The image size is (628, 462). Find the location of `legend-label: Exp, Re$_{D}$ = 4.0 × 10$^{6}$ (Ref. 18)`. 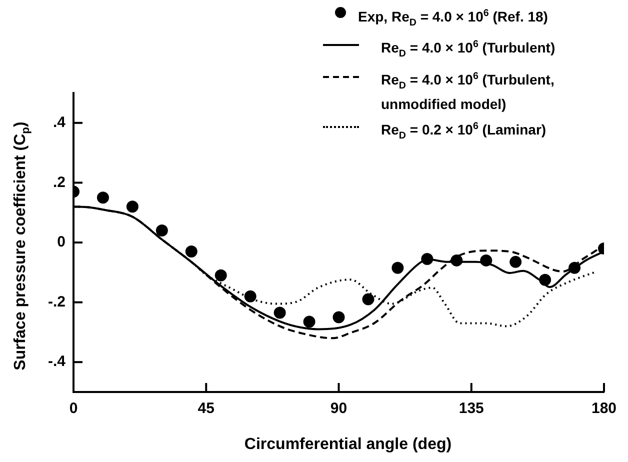

legend-label: Exp, Re$_{D}$ = 4.0 × 10$^{6}$ (Ref. 18) is located at coordinates (453, 18).